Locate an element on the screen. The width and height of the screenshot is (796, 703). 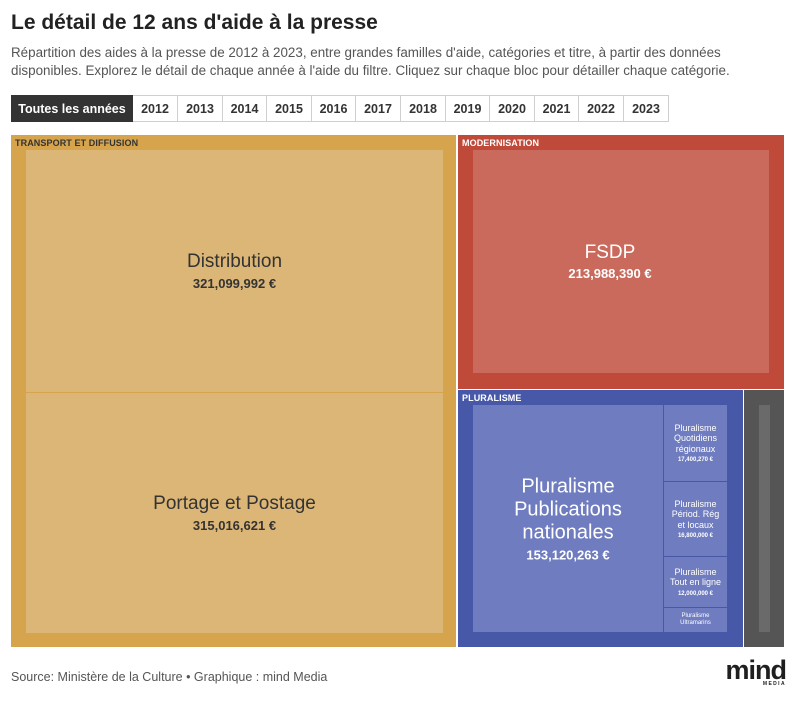
filter-year-button: 2016 is located at coordinates (334, 108).